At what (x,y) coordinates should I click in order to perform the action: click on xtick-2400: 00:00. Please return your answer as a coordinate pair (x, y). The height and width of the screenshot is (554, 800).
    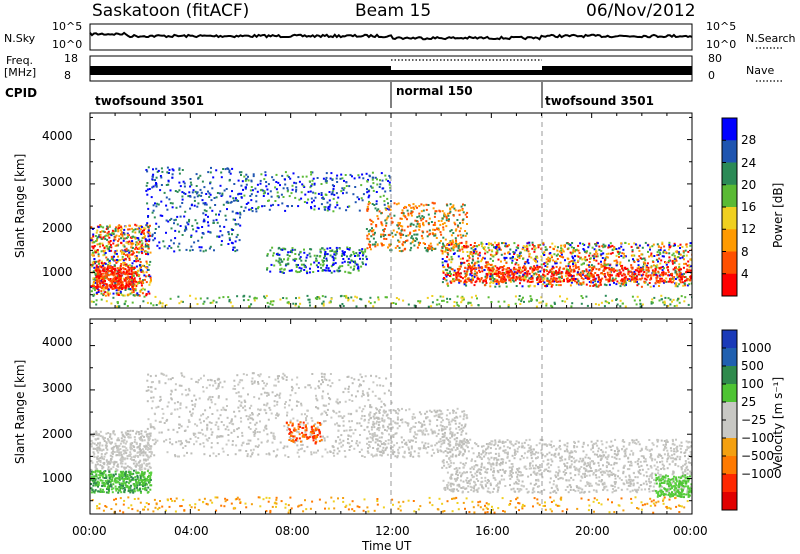
    Looking at the image, I should click on (690, 531).